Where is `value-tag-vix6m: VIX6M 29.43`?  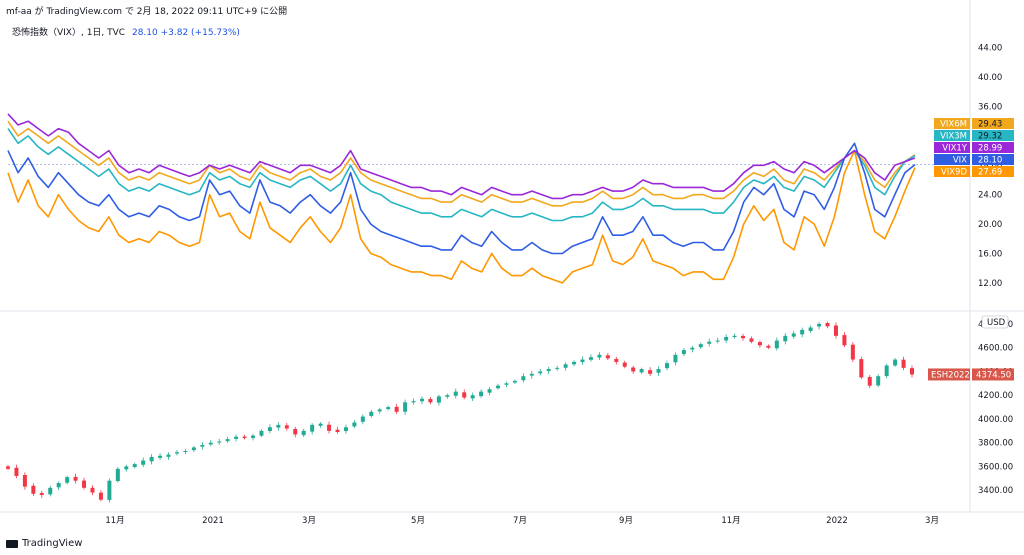
value-tag-vix6m: VIX6M 29.43 is located at coordinates (974, 124).